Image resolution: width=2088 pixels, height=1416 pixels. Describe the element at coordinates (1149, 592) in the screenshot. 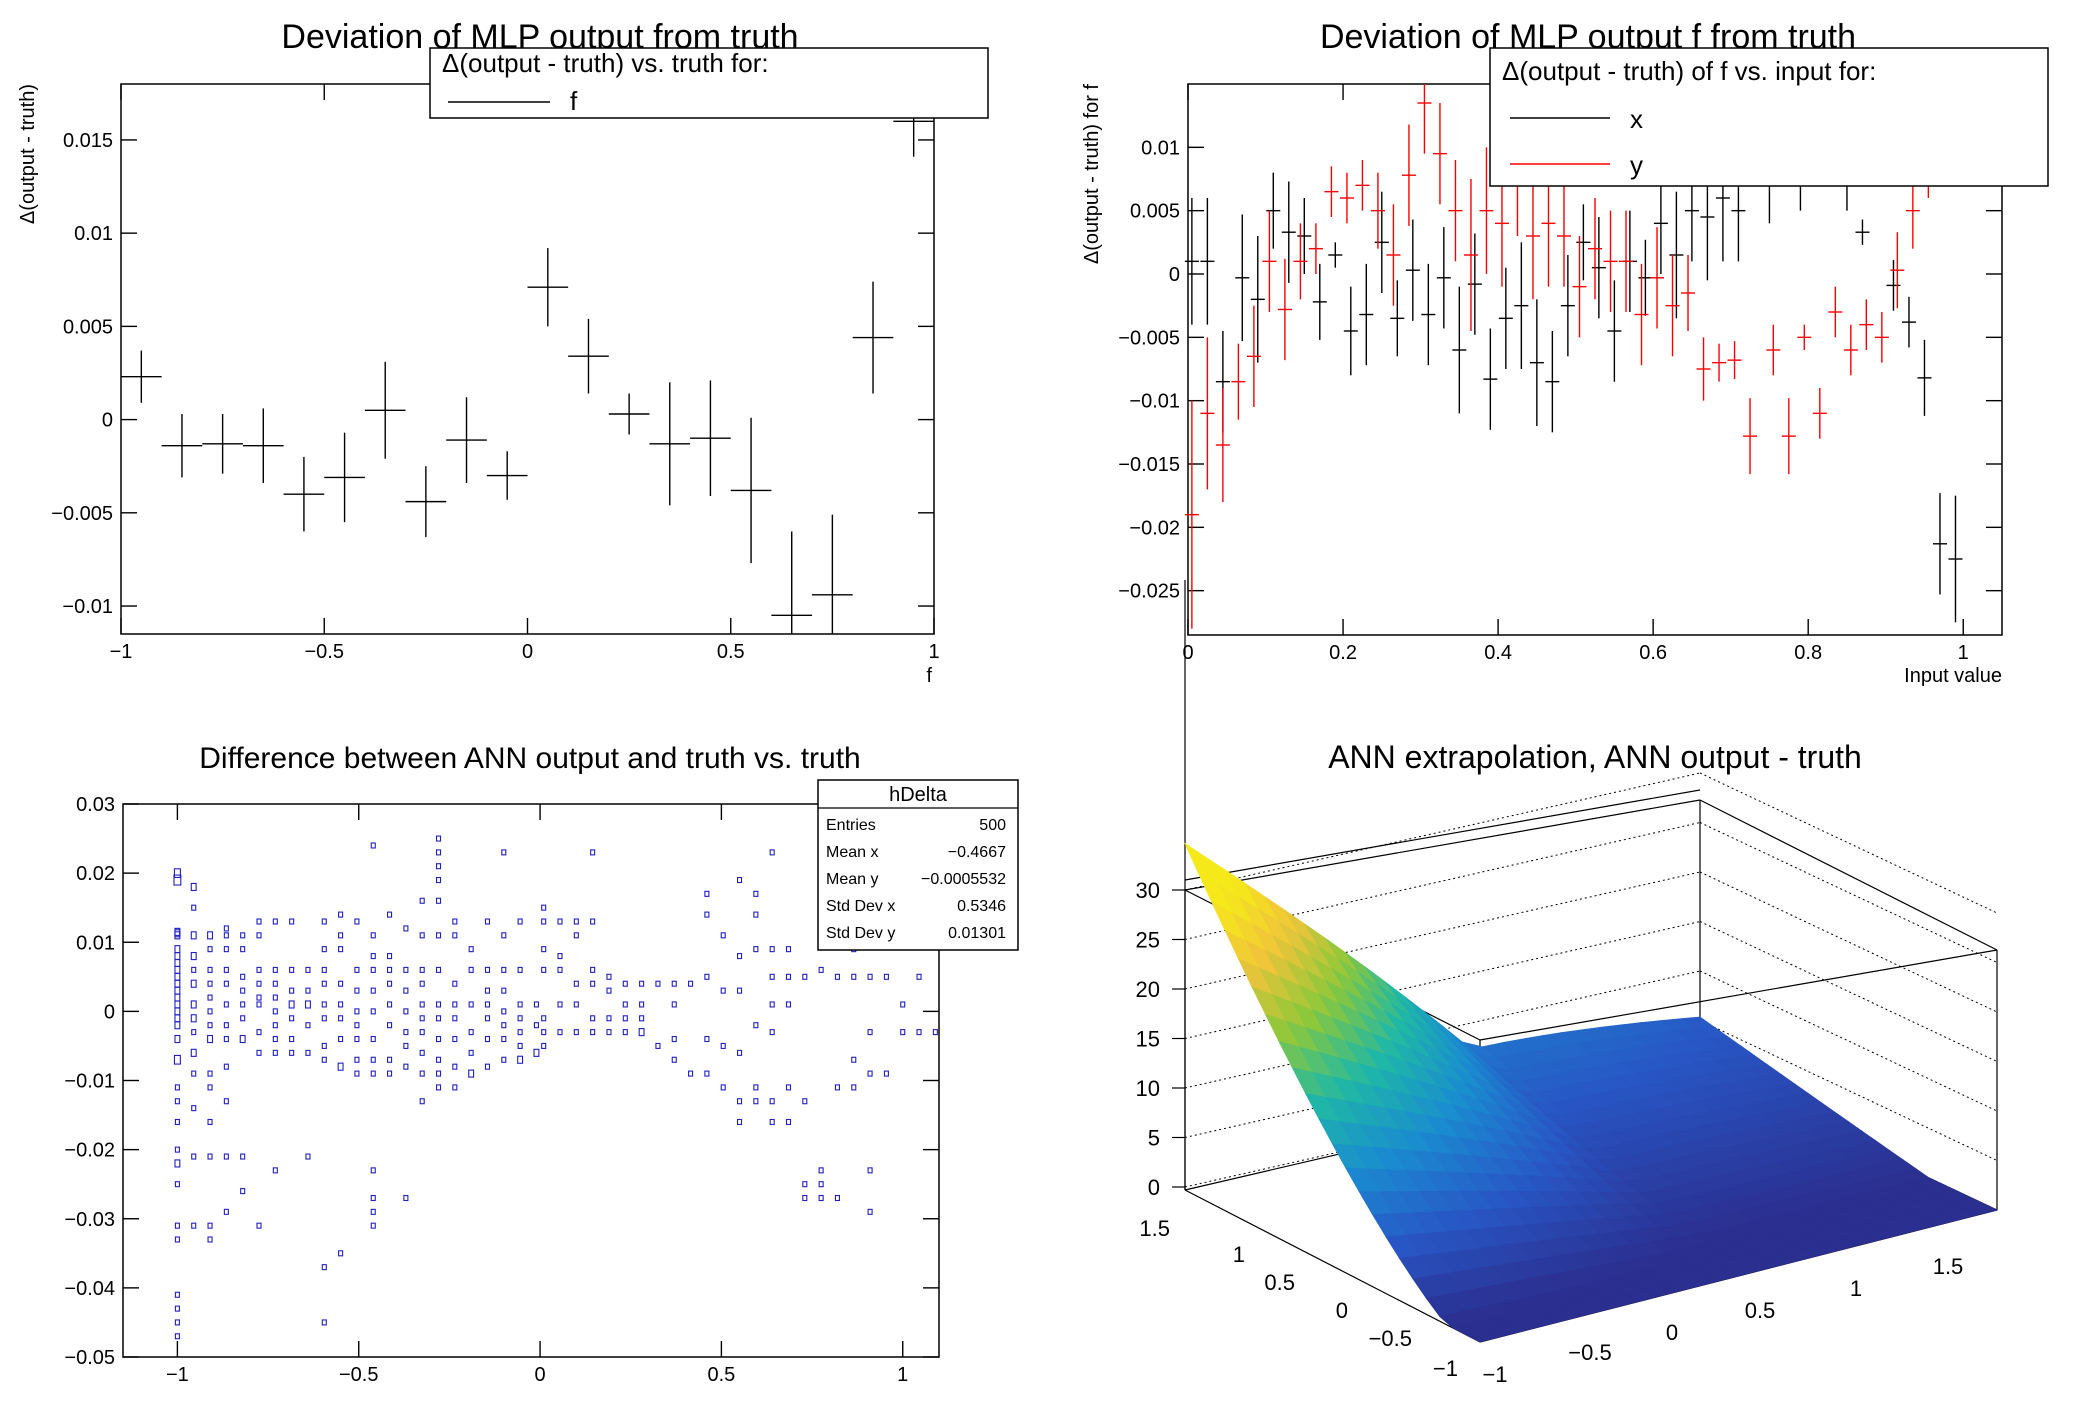

I see `panel2-ytick-label-0: −0.025` at that location.